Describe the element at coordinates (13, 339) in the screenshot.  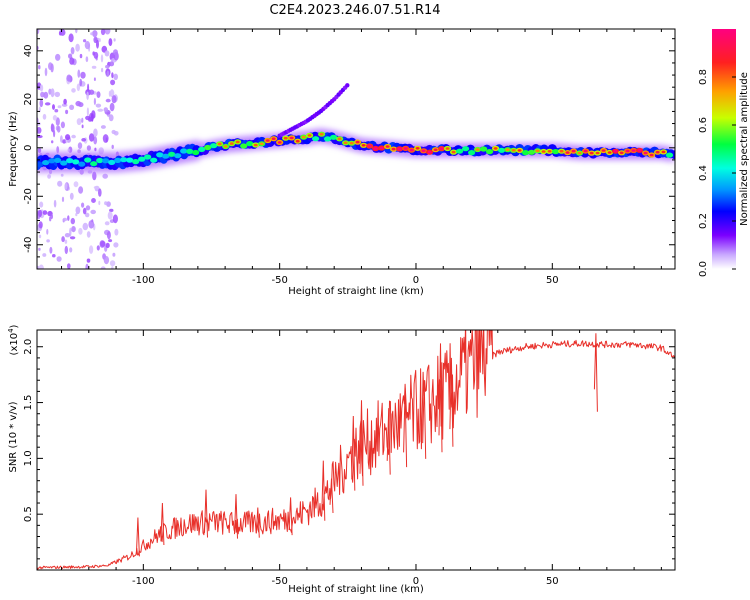
I see `snr-scale-label: (x104)` at that location.